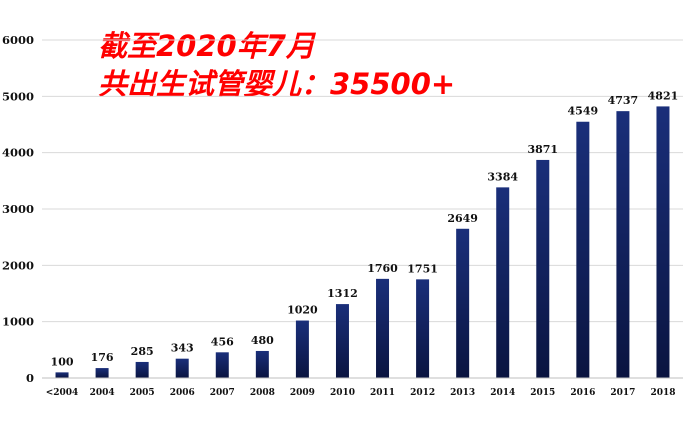 The height and width of the screenshot is (428, 693). I want to click on x-tick-label: 2006, so click(182, 393).